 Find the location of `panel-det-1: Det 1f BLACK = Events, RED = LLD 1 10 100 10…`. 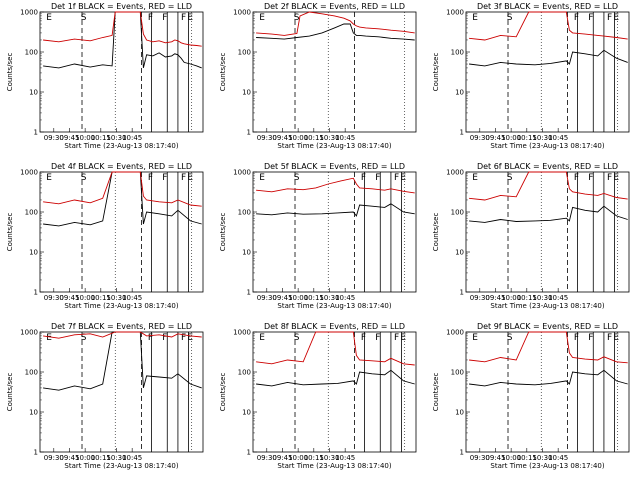

panel-det-1: Det 1f BLACK = Events, RED = LLD 1 10 100 10… is located at coordinates (106, 80).